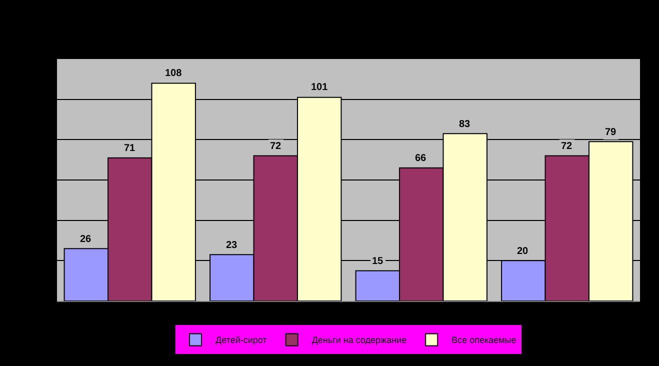 Image resolution: width=659 pixels, height=366 pixels. I want to click on legend-label: Детей-сирот, so click(241, 340).